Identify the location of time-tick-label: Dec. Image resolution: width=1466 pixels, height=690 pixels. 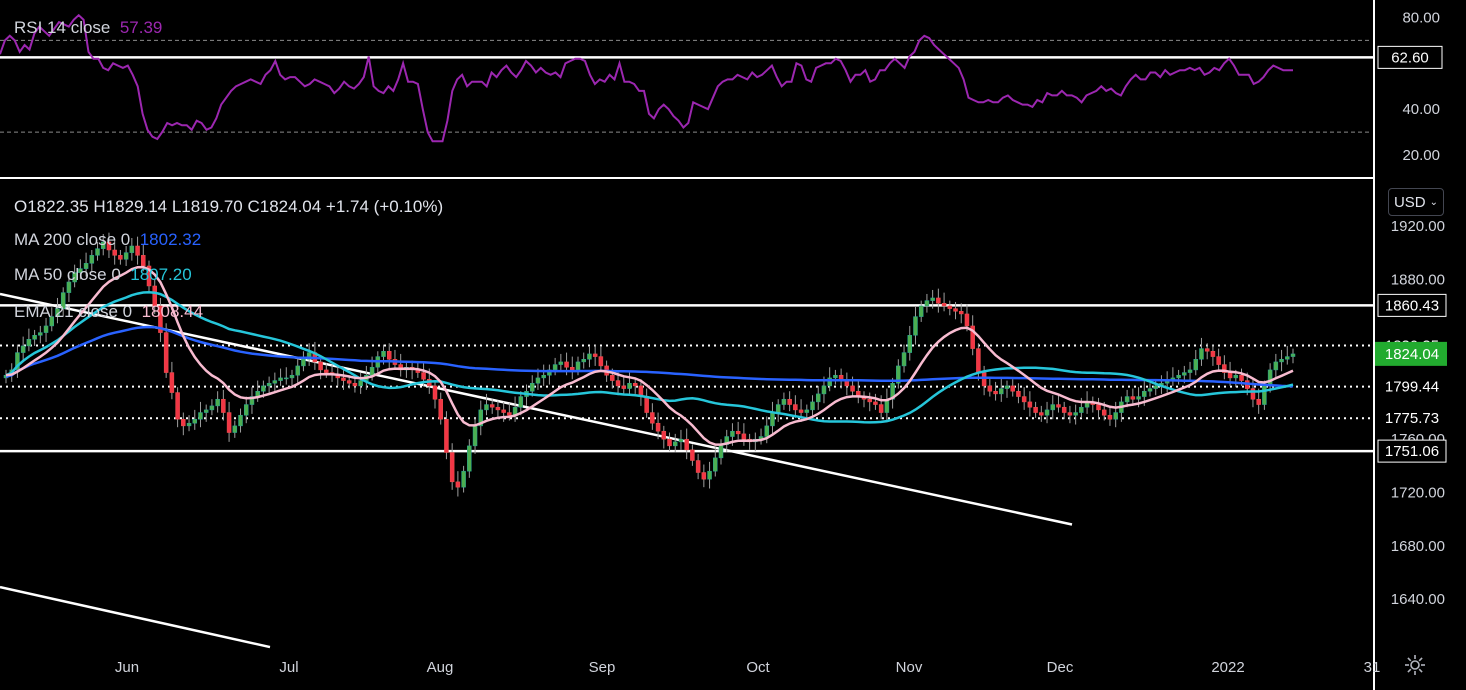
(1060, 667).